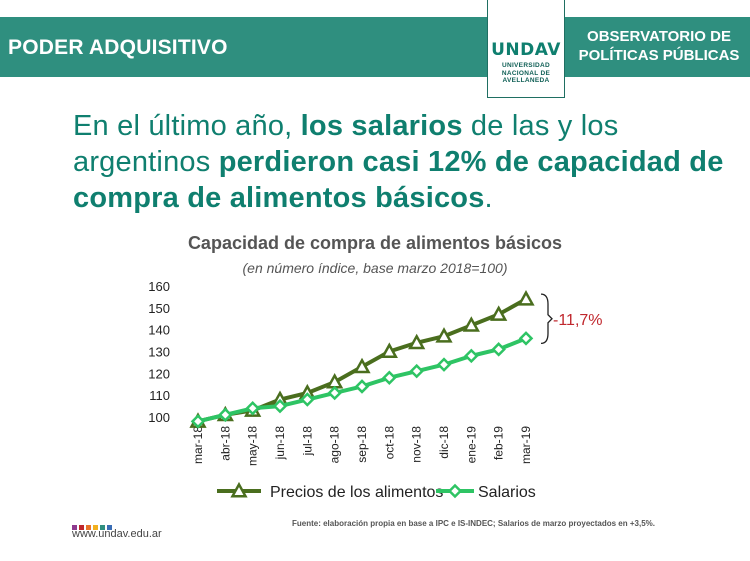 The width and height of the screenshot is (750, 561). What do you see at coordinates (659, 55) in the screenshot?
I see `org-name-line-2: POLÍTICAS PÚBLICAS` at bounding box center [659, 55].